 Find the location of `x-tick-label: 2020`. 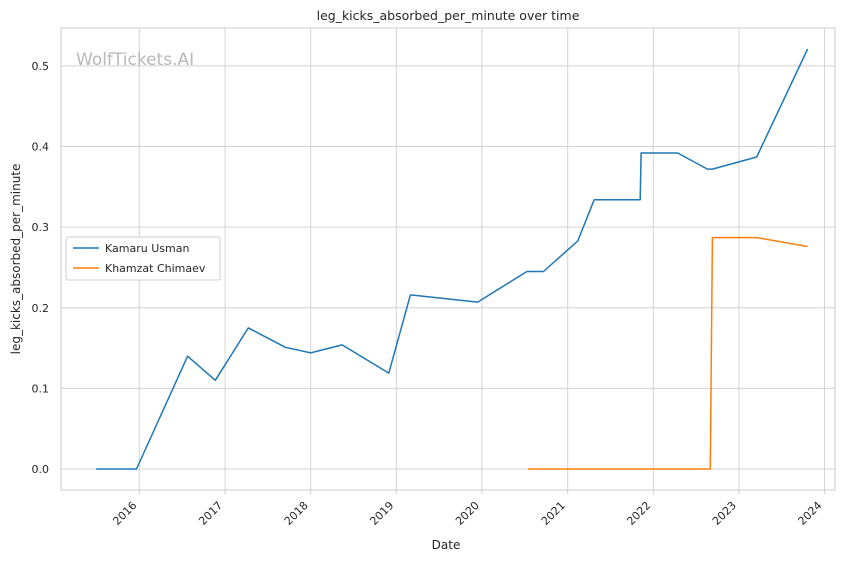

x-tick-label: 2020 is located at coordinates (467, 513).